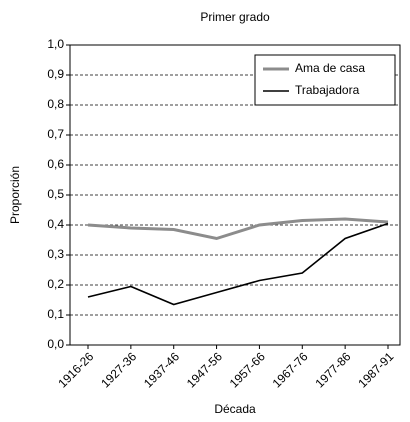  What do you see at coordinates (55, 344) in the screenshot?
I see `y-tick-label: 0,0` at bounding box center [55, 344].